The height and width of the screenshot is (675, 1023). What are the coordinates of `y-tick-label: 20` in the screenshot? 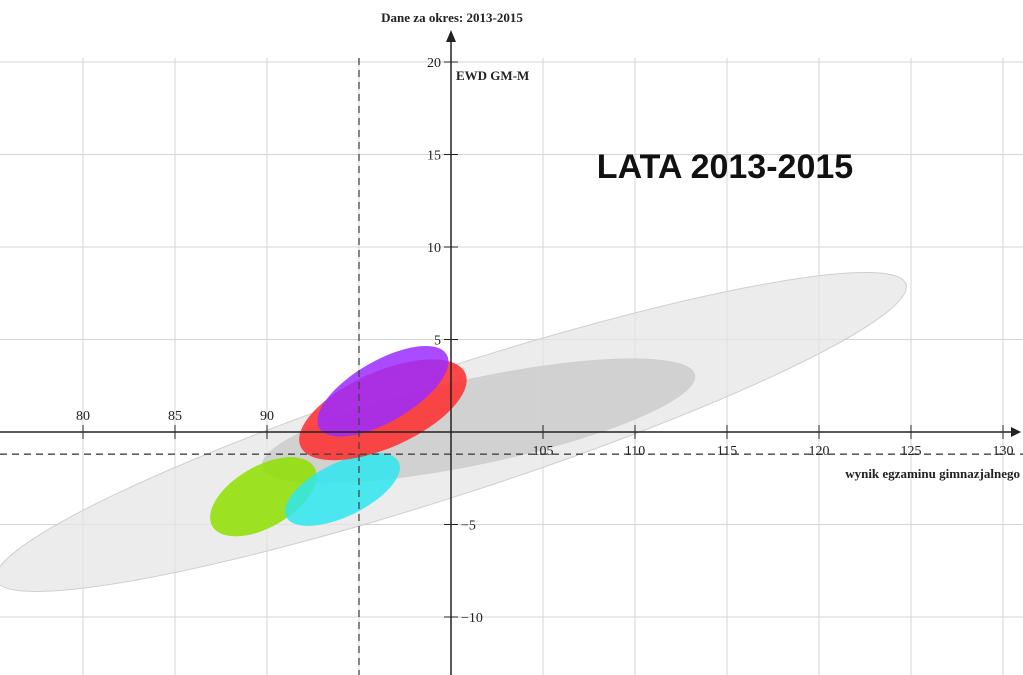 It's located at (434, 63).